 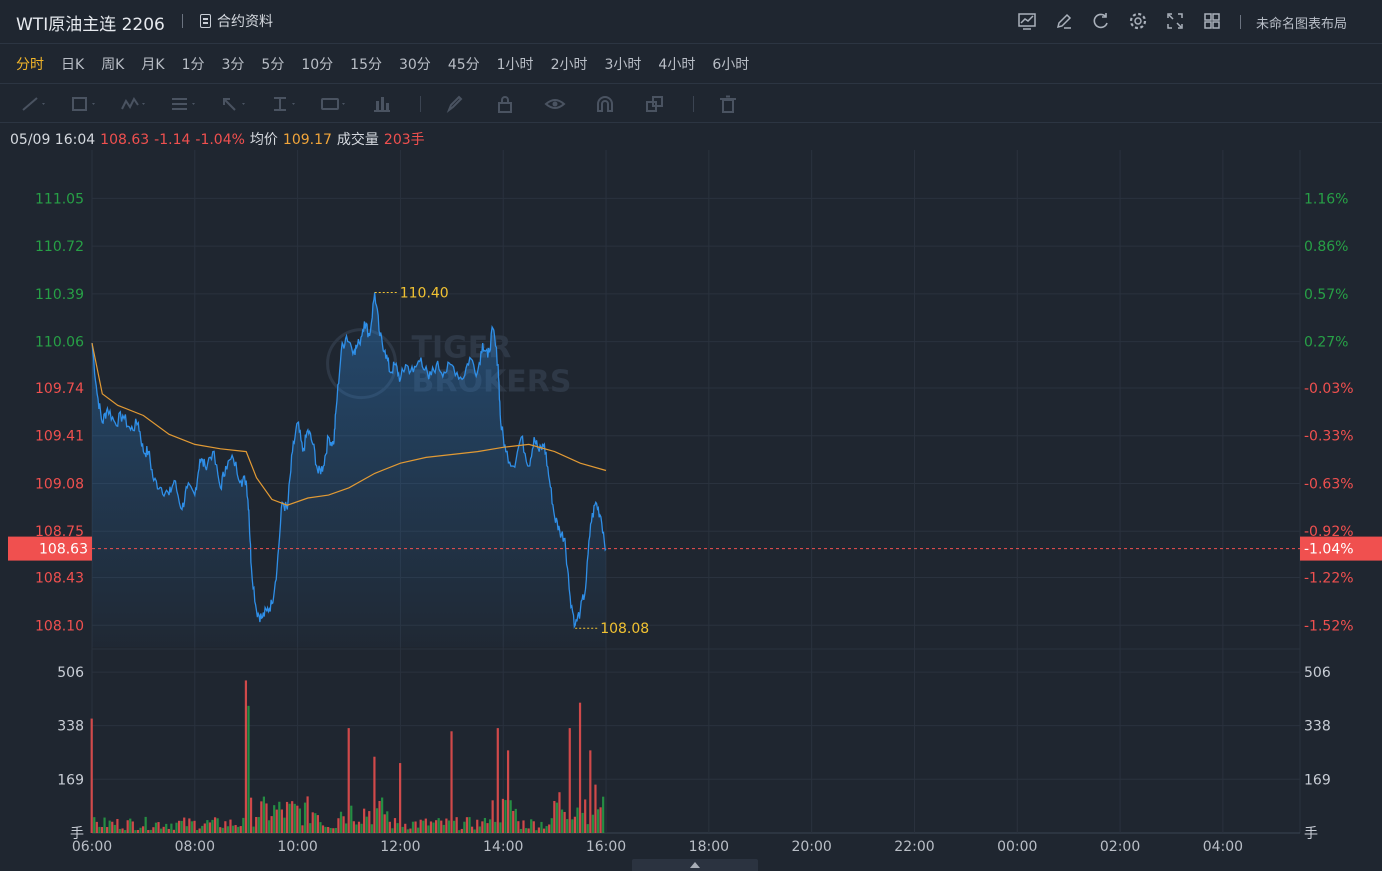 What do you see at coordinates (134, 104) in the screenshot?
I see `wave-tool-icon` at bounding box center [134, 104].